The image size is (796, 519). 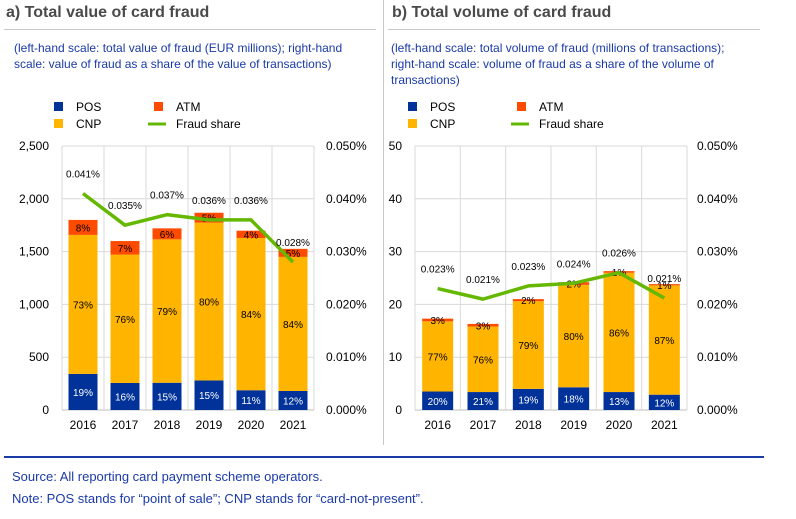 What do you see at coordinates (346, 199) in the screenshot?
I see `panel-a-y2-tick-label: 0.040%` at bounding box center [346, 199].